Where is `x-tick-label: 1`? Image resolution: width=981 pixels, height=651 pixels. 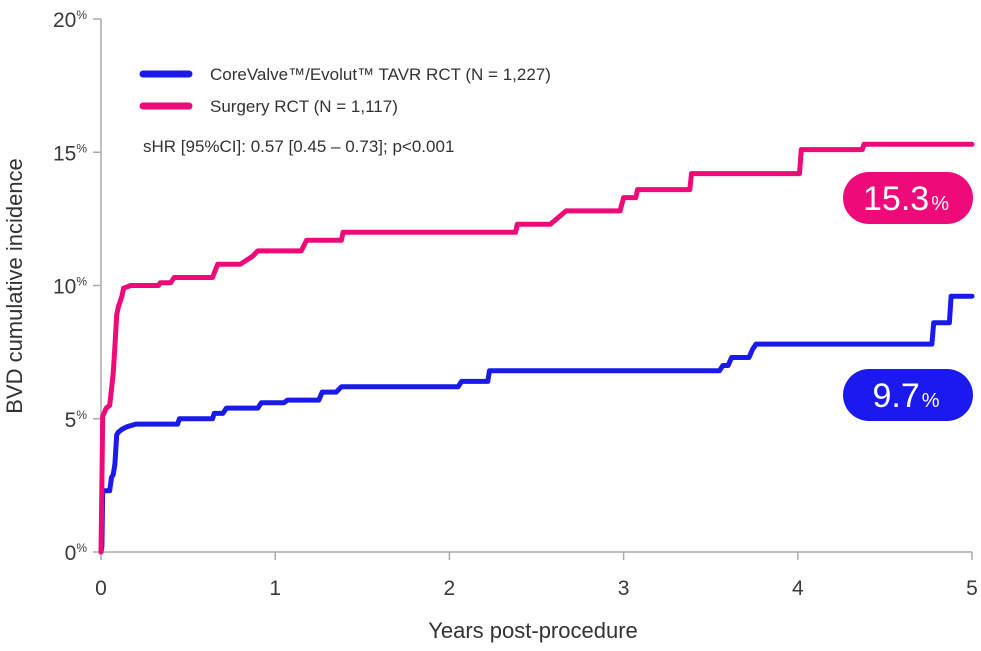
x-tick-label: 1 is located at coordinates (275, 588).